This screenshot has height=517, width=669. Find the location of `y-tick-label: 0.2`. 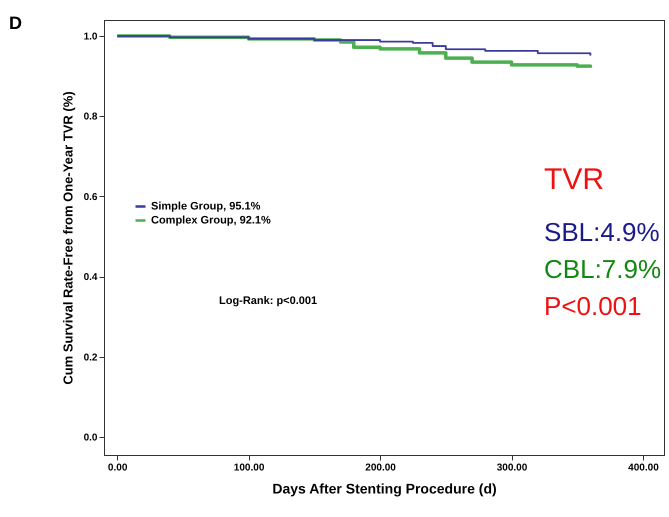

y-tick-label: 0.2 is located at coordinates (91, 358).